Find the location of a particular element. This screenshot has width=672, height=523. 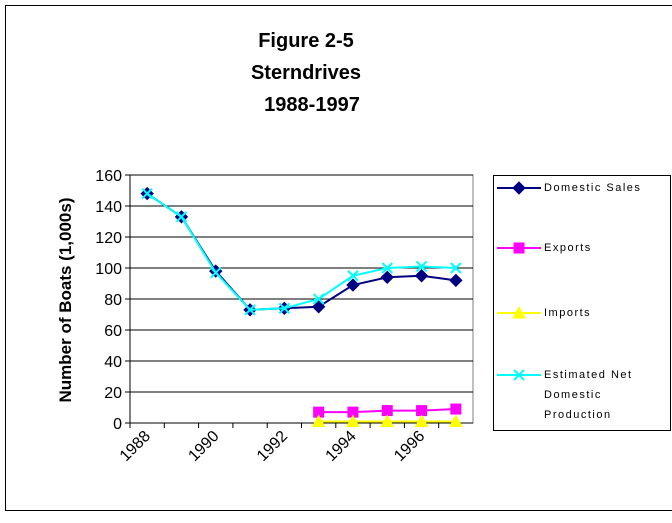

y-tick-label: 60 is located at coordinates (113, 331).